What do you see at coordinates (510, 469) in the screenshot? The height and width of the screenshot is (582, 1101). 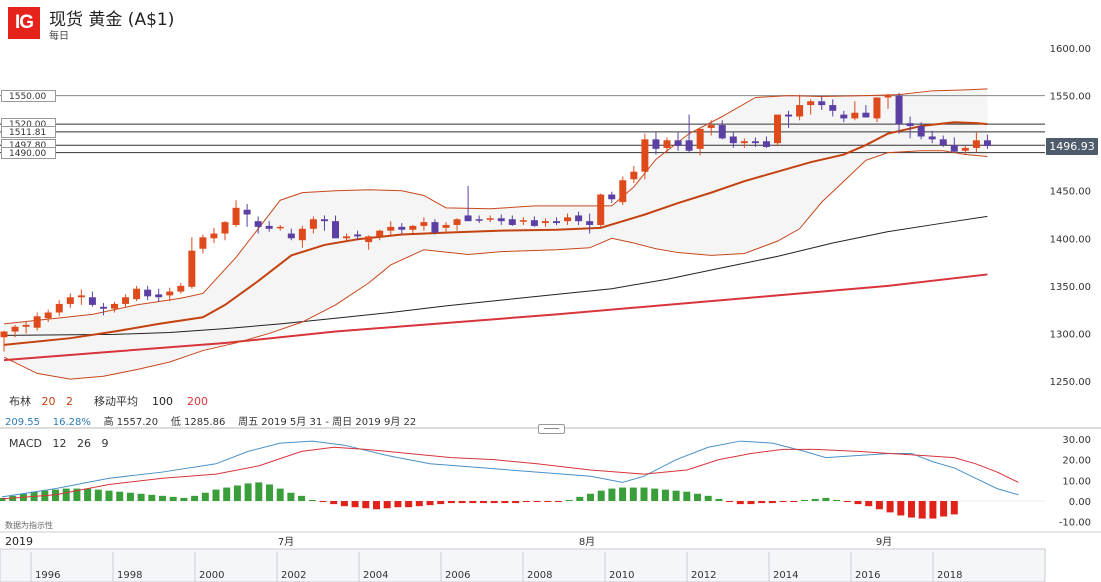 I see `macd-line` at bounding box center [510, 469].